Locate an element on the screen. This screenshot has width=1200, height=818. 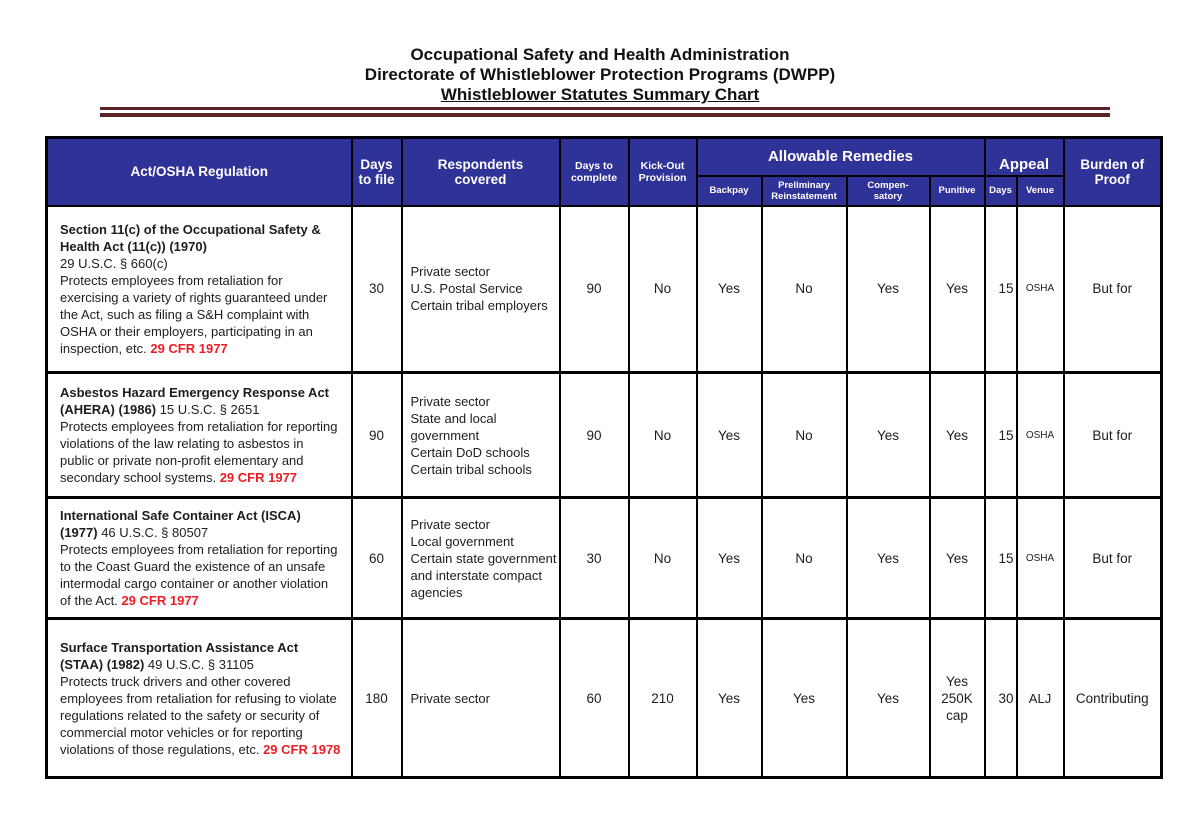
days-to-file-cell: 90 is located at coordinates (376, 435).